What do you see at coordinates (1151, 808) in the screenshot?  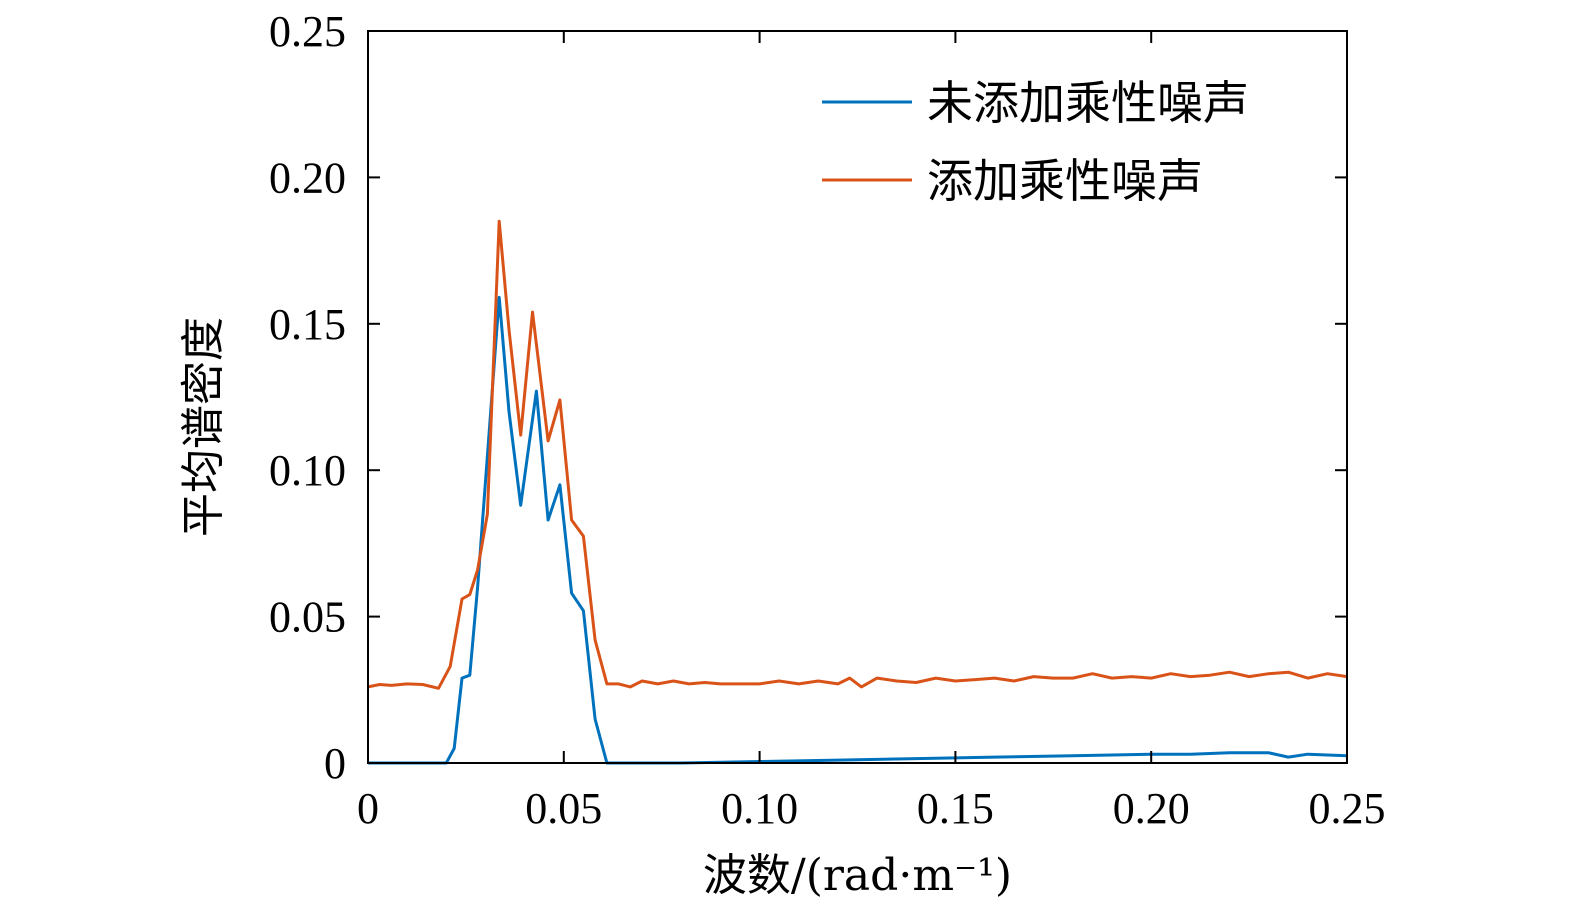 I see `x-tick-label: 0.20` at bounding box center [1151, 808].